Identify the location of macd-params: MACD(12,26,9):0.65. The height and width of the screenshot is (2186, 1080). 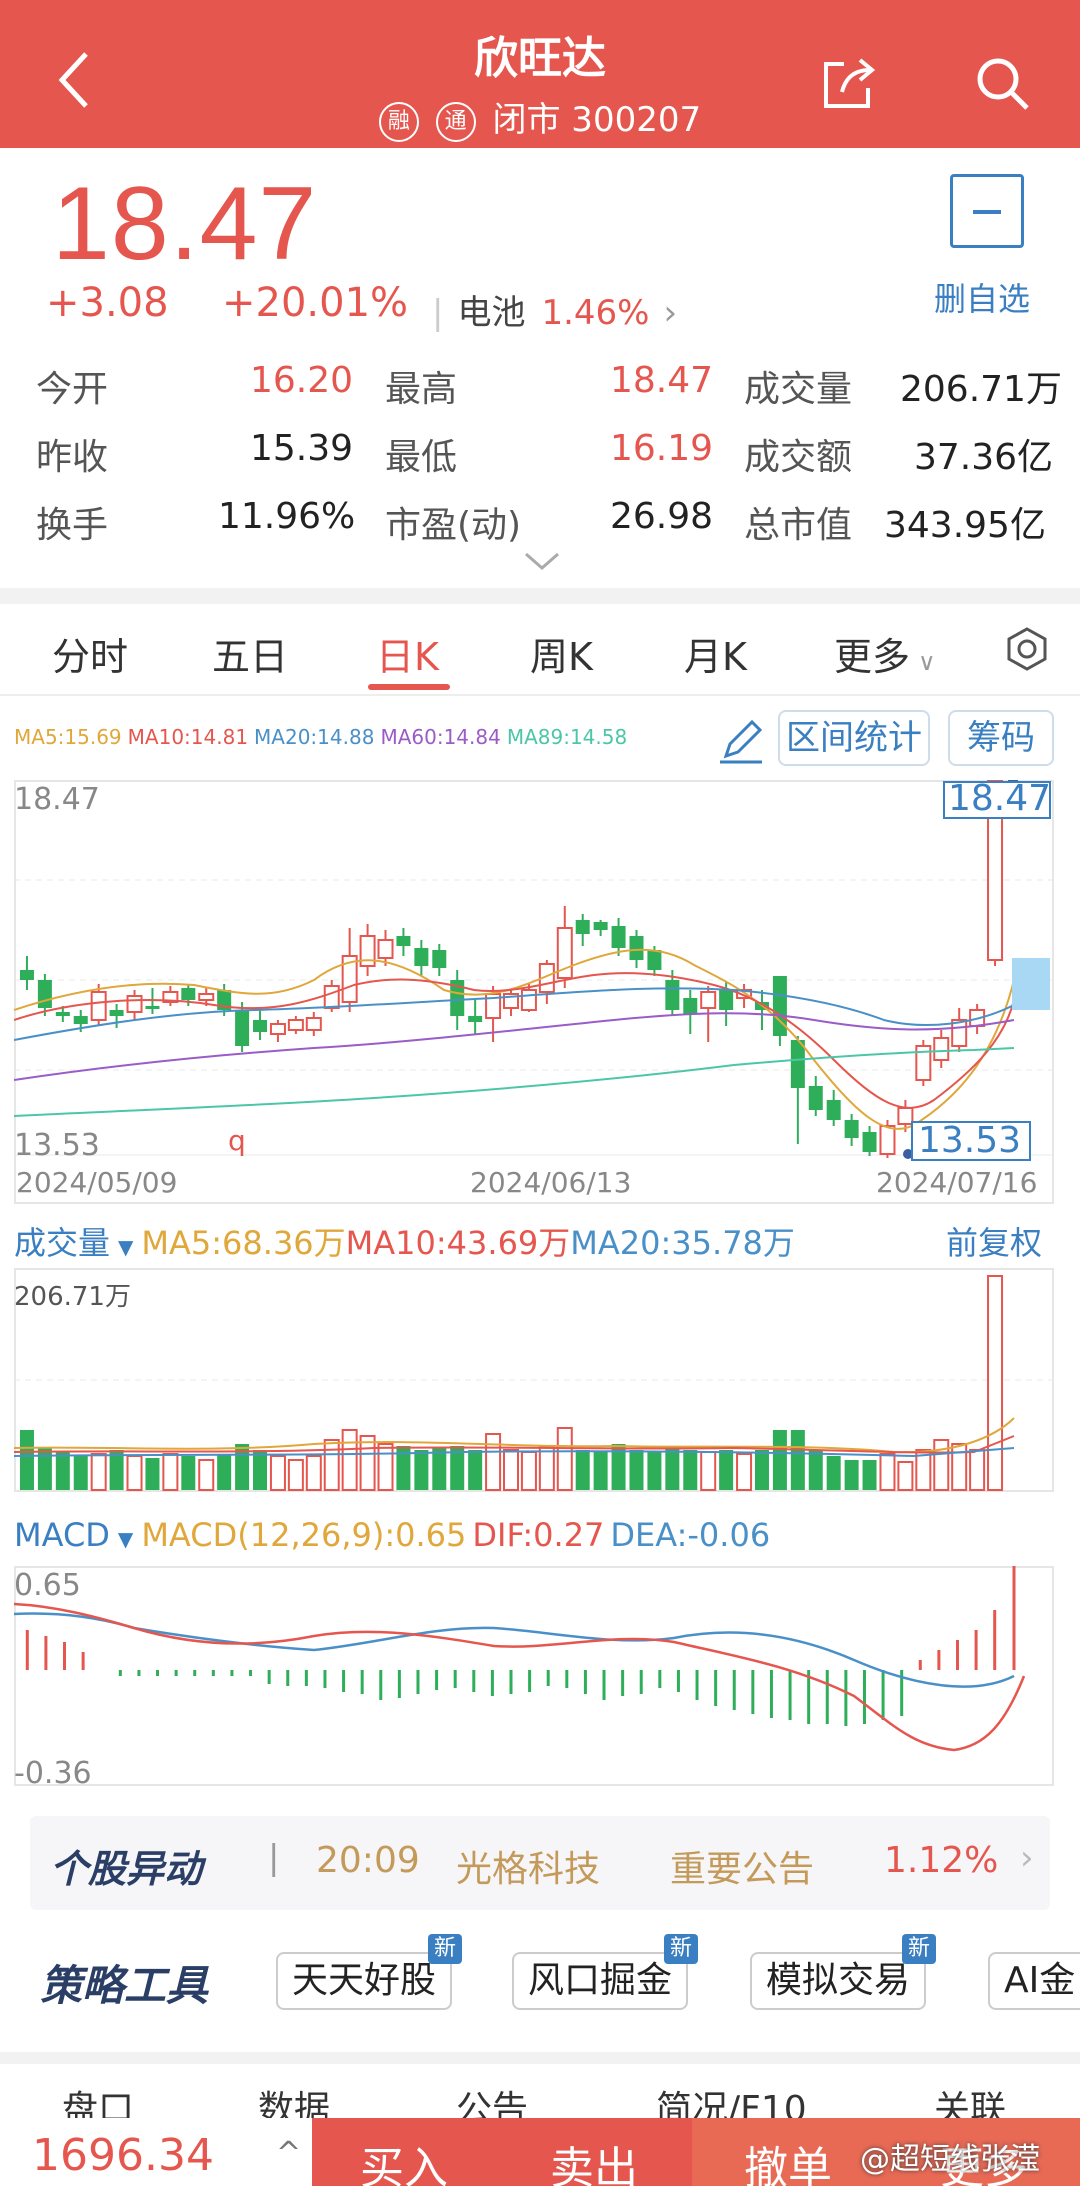
(304, 1535).